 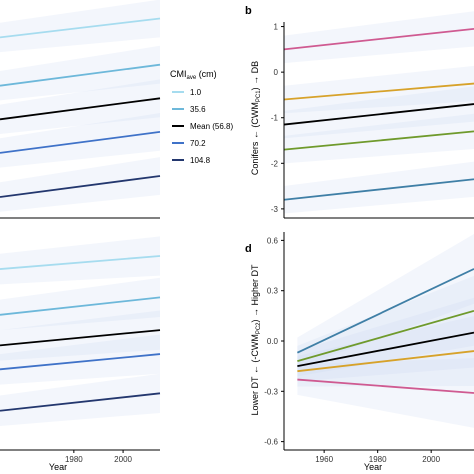 I want to click on legend-label: 35.6, so click(x=198, y=109).